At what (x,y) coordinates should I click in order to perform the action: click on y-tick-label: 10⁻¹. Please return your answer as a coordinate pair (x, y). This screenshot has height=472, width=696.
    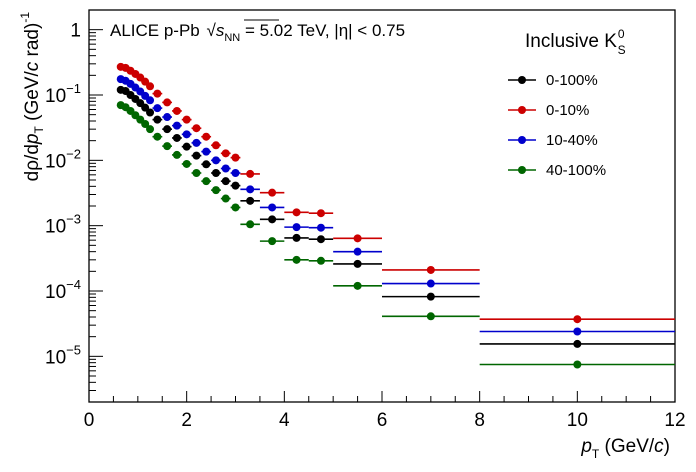
    Looking at the image, I should click on (63, 94).